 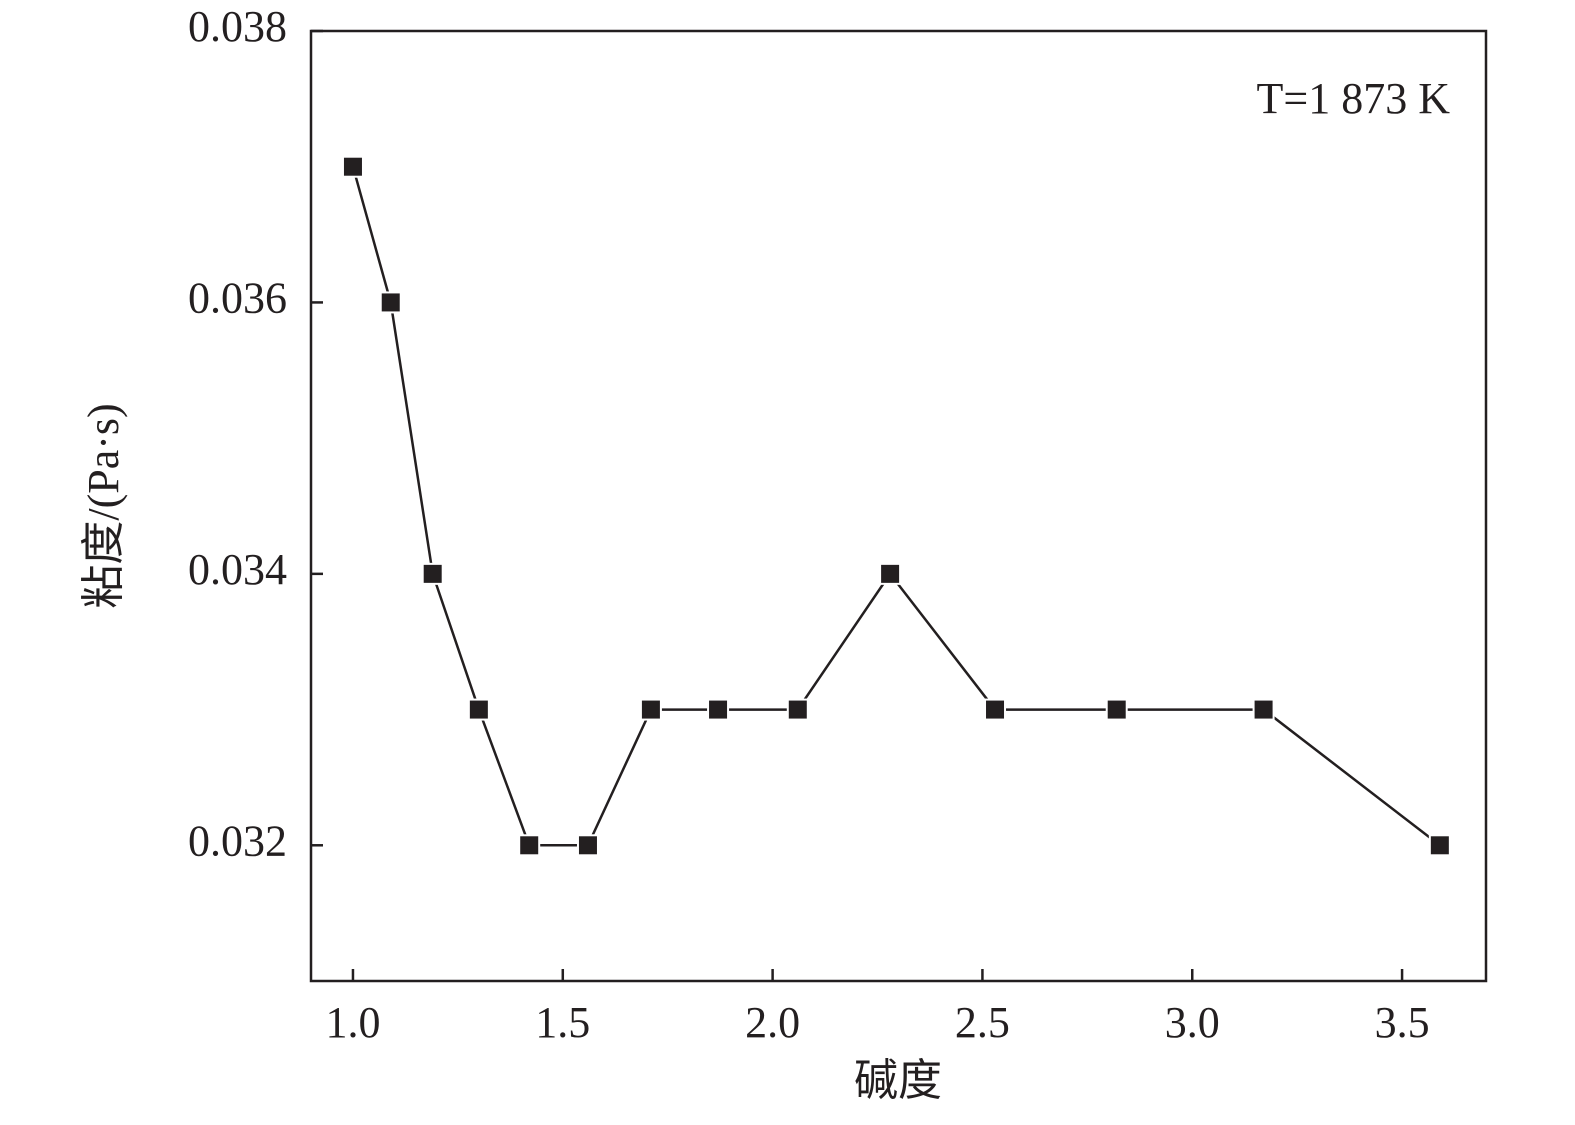 What do you see at coordinates (1354, 98) in the screenshot?
I see `annotation: T=1 873 K` at bounding box center [1354, 98].